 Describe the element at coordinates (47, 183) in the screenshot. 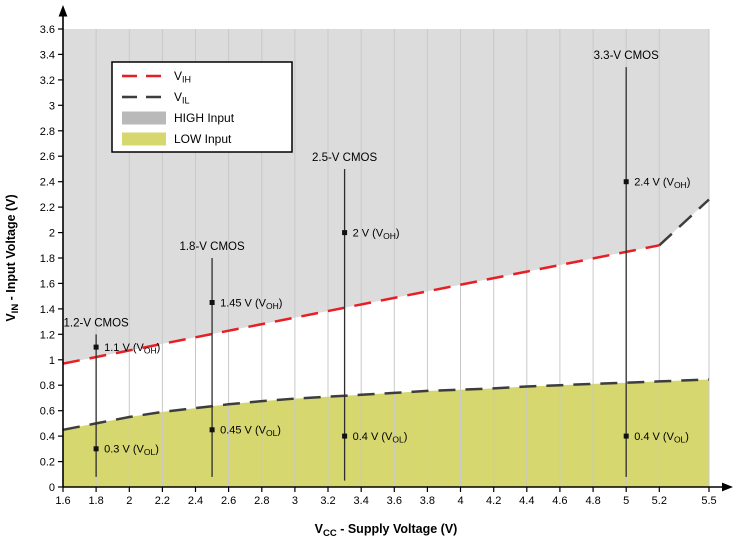

I see `y-tick-label: 2.4` at that location.